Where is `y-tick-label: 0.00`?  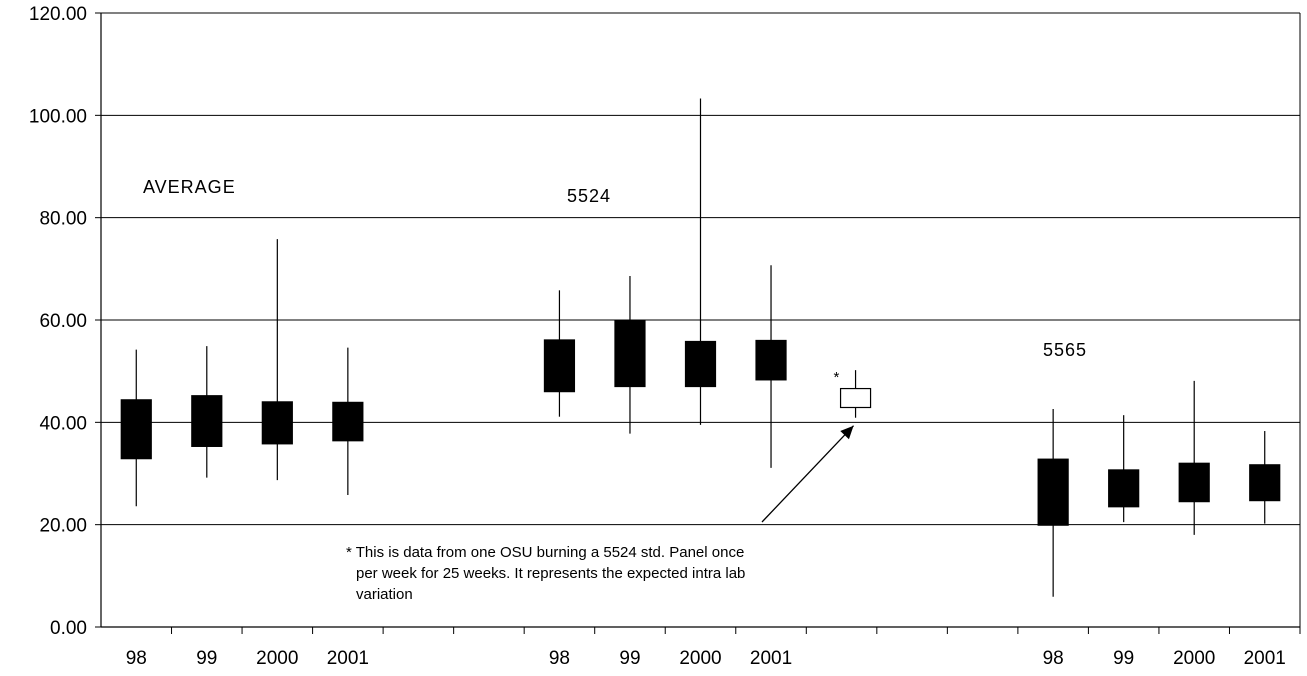 y-tick-label: 0.00 is located at coordinates (68, 628).